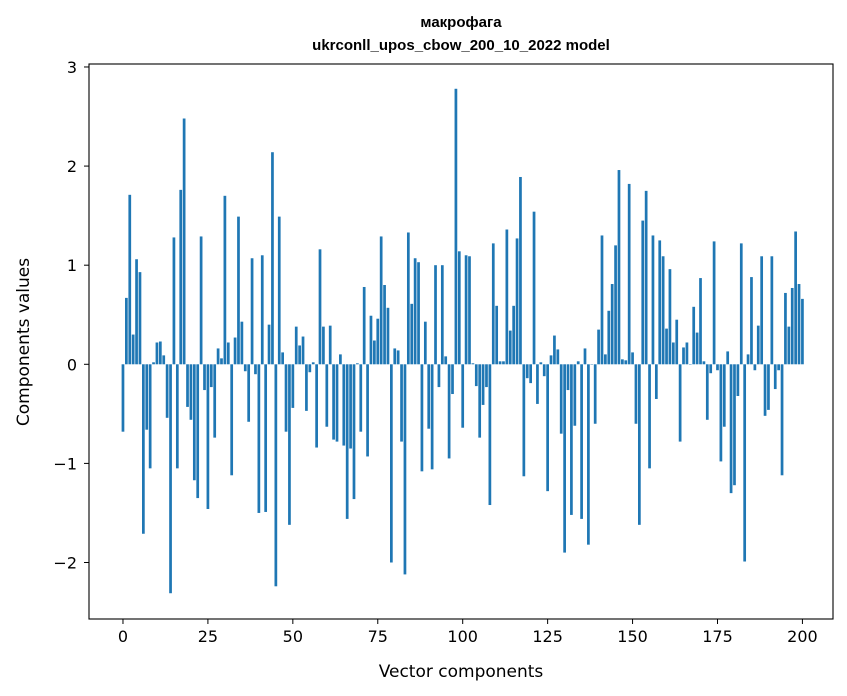 The image size is (847, 696). I want to click on x-axis-label: Vector components, so click(461, 672).